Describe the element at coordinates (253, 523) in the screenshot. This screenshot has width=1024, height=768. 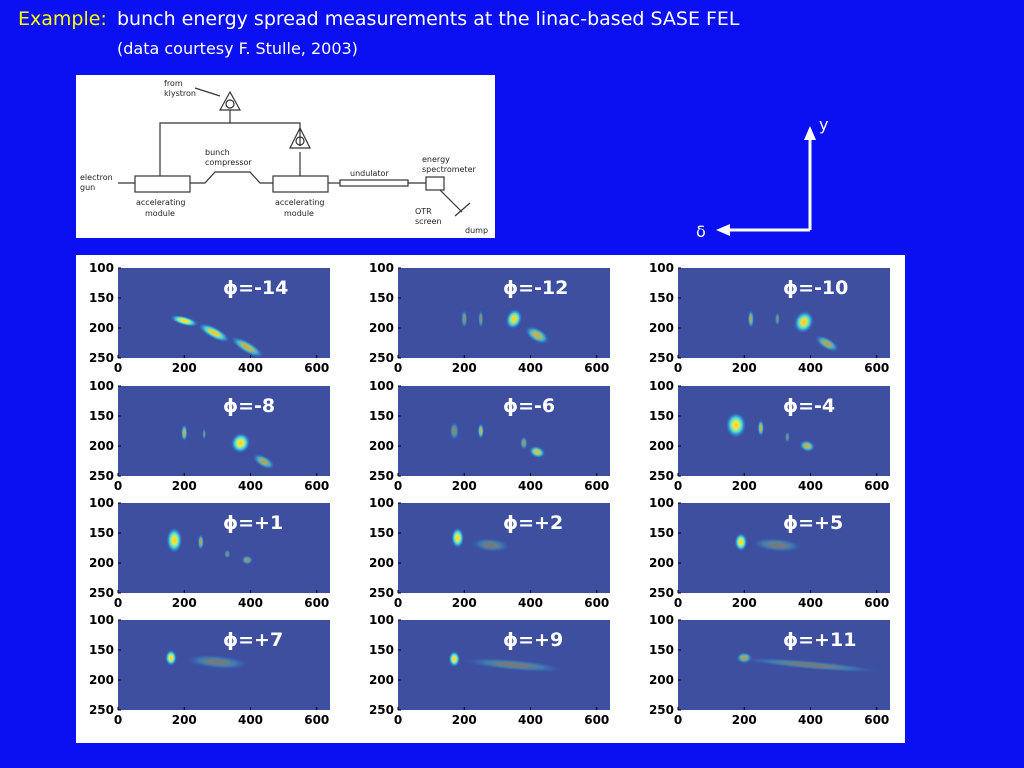
I see `panel-label: ϕ=+1` at that location.